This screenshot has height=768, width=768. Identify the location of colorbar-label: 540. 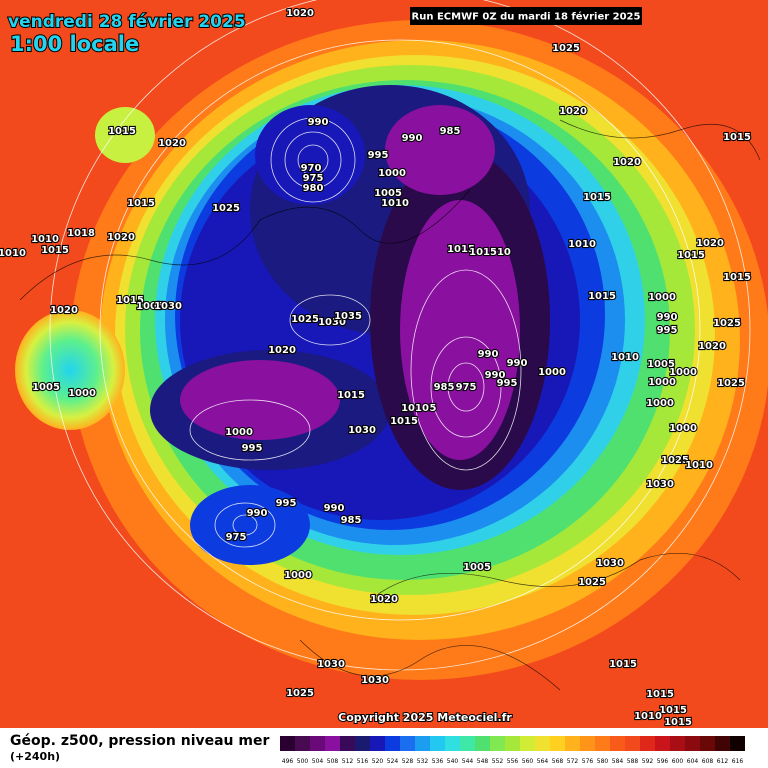
(453, 761).